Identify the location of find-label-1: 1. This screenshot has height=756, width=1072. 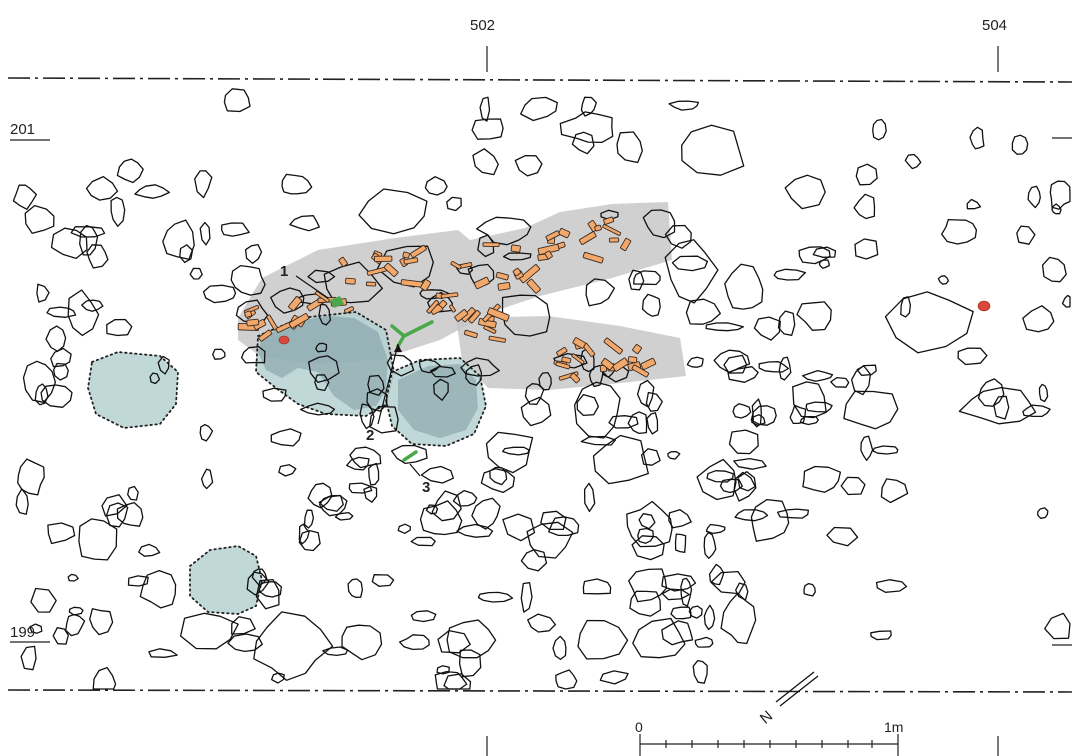
(284, 271).